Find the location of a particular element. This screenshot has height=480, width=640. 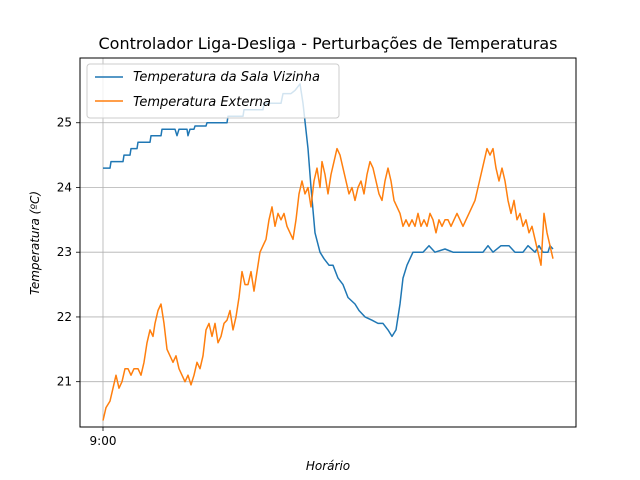

axis-ticks: 21 22 23 24 25 9:00 is located at coordinates (87, 282).